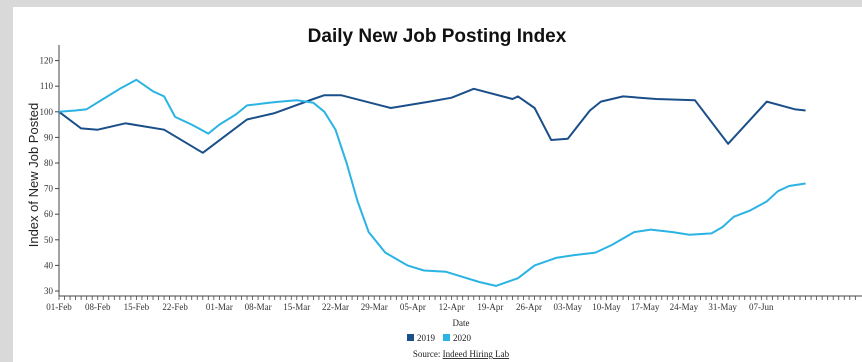 The width and height of the screenshot is (862, 362). Describe the element at coordinates (49, 240) in the screenshot. I see `y-tick-label: 50` at that location.